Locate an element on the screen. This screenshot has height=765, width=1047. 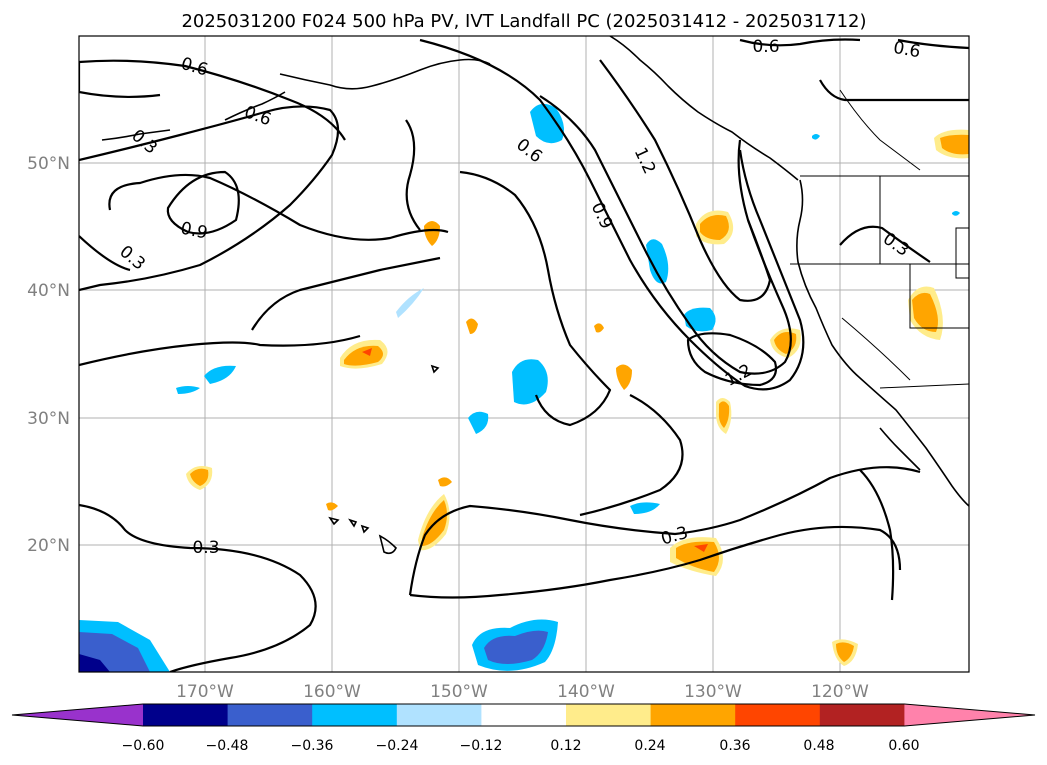
lon-tick-labels: 170°W 160°W 150°W 140°W 130°W 120°W is located at coordinates (522, 692).